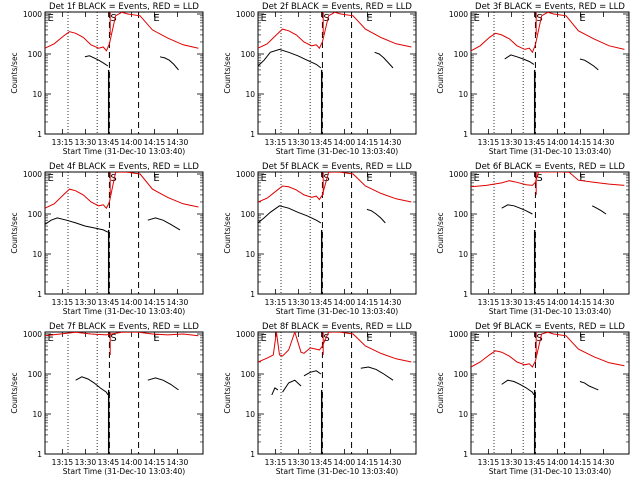 This screenshot has width=640, height=480. I want to click on panel-title: Det 8f BLACK = Events, RED = LLD, so click(337, 327).